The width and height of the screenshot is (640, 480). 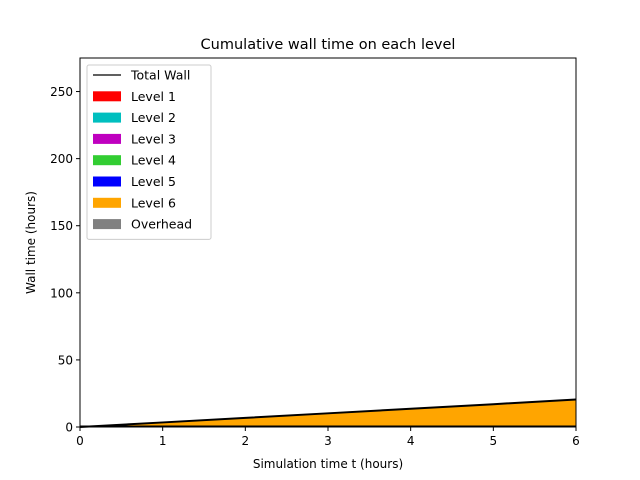 I want to click on legend-label-level-2: Level 2, so click(x=153, y=117).